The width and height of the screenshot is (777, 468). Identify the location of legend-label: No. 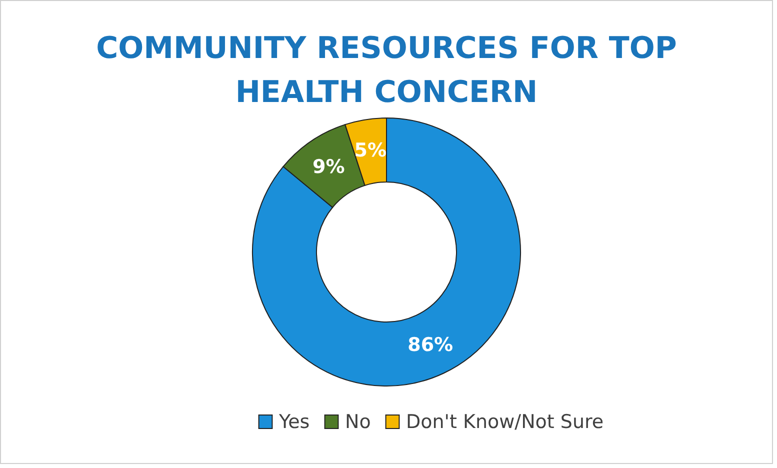
(358, 421).